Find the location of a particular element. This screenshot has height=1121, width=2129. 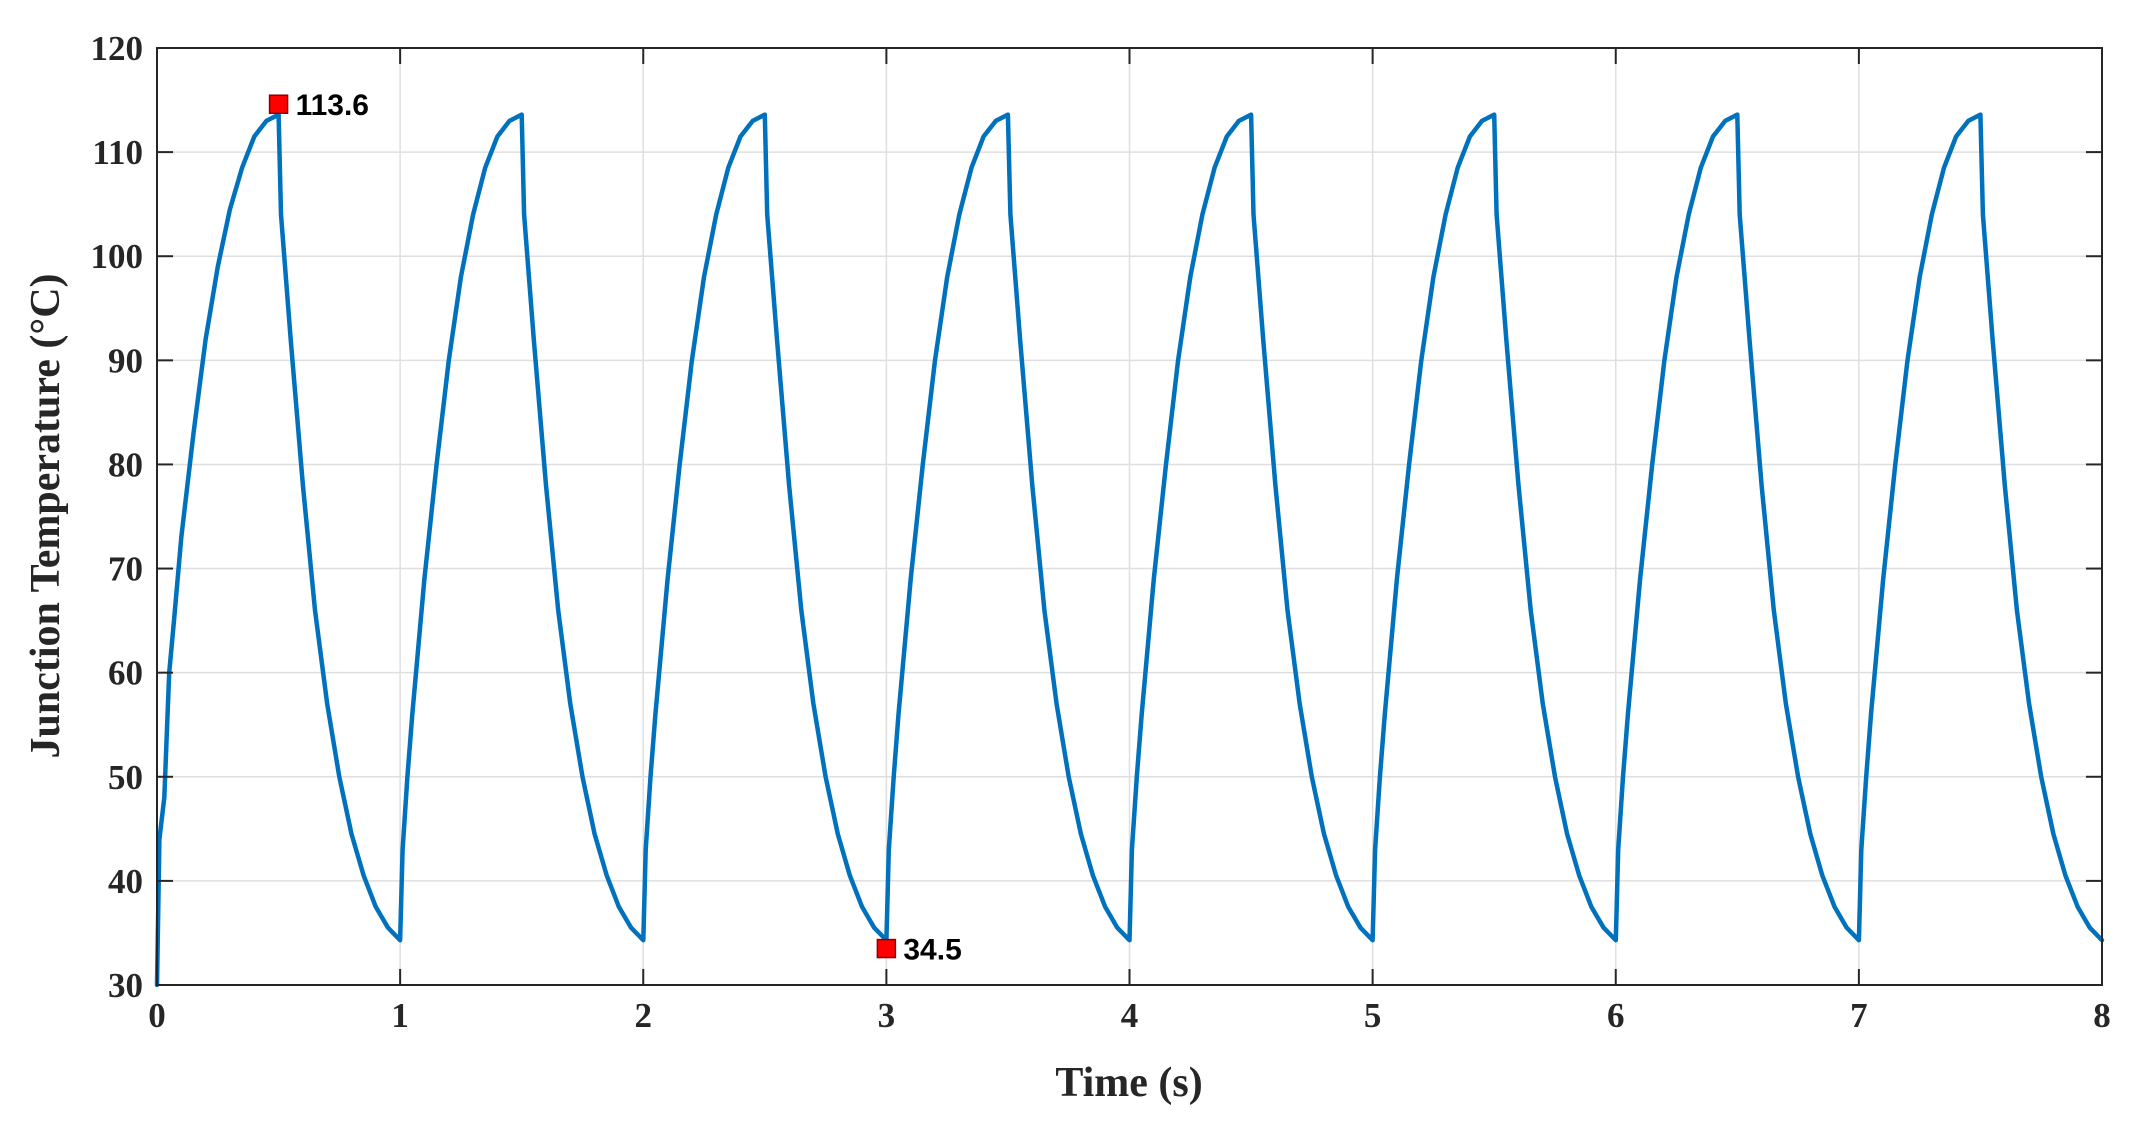

x-tick-label: 6 is located at coordinates (1616, 1015).